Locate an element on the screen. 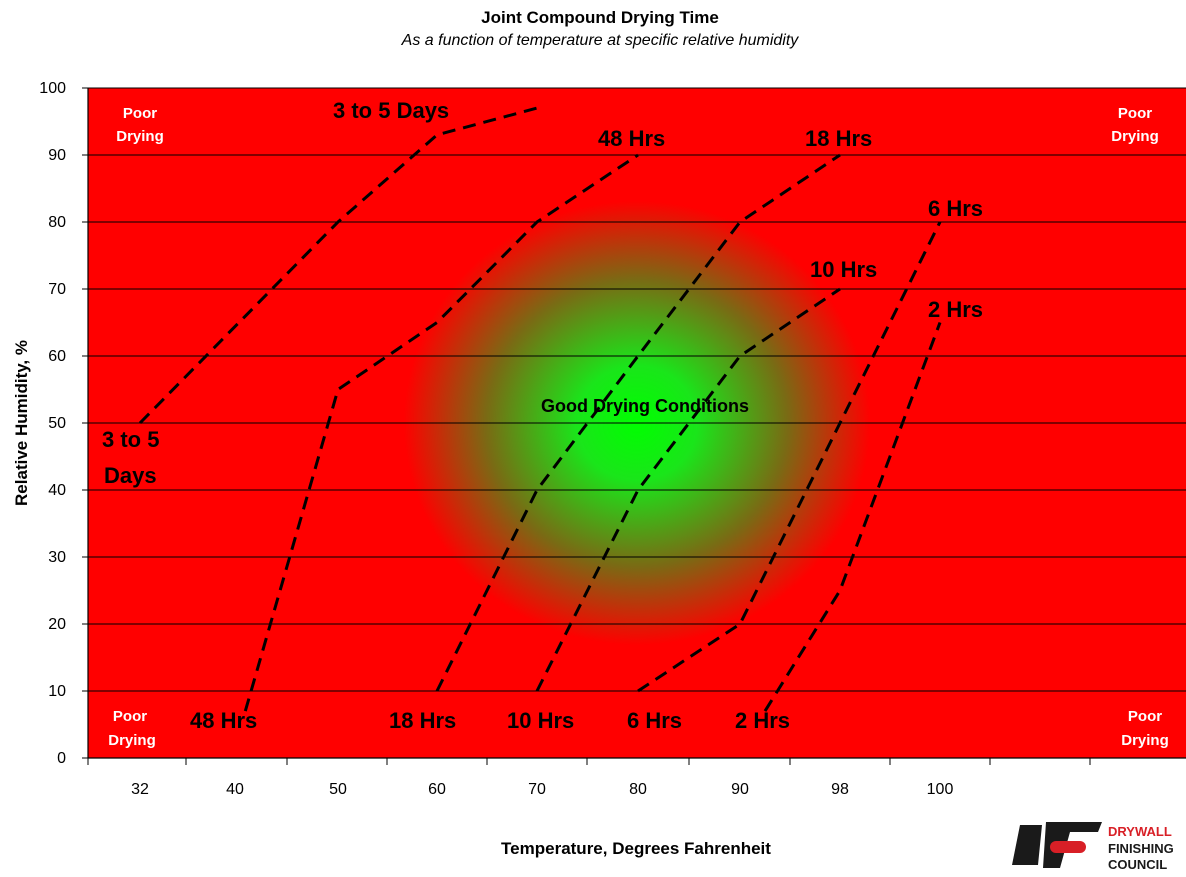  chart-title: Joint Compound Drying Time is located at coordinates (600, 17).